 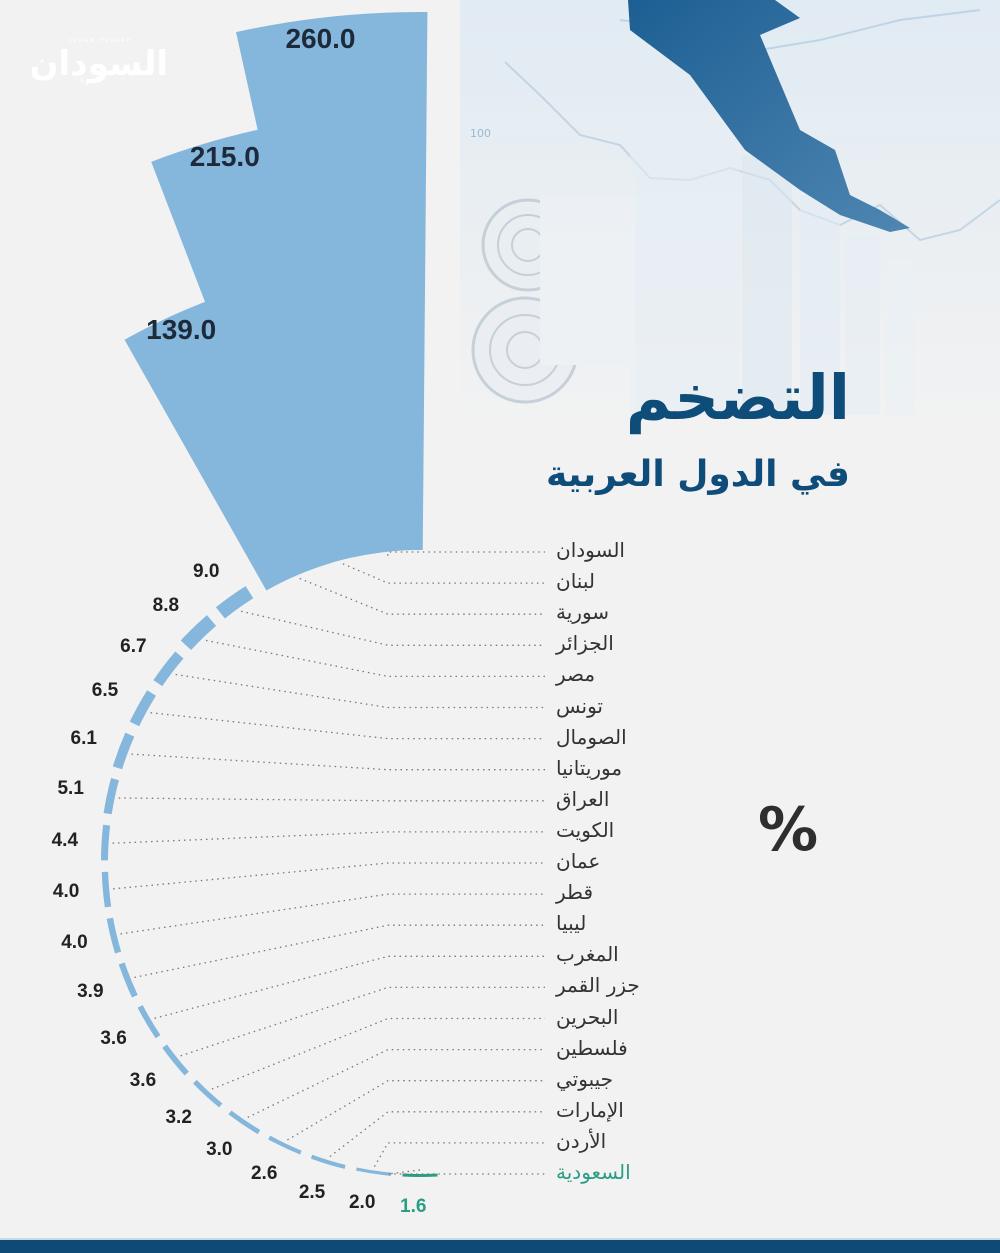 I want to click on logo: SUDAN HURRAH السودان الحرة, so click(x=99, y=63).